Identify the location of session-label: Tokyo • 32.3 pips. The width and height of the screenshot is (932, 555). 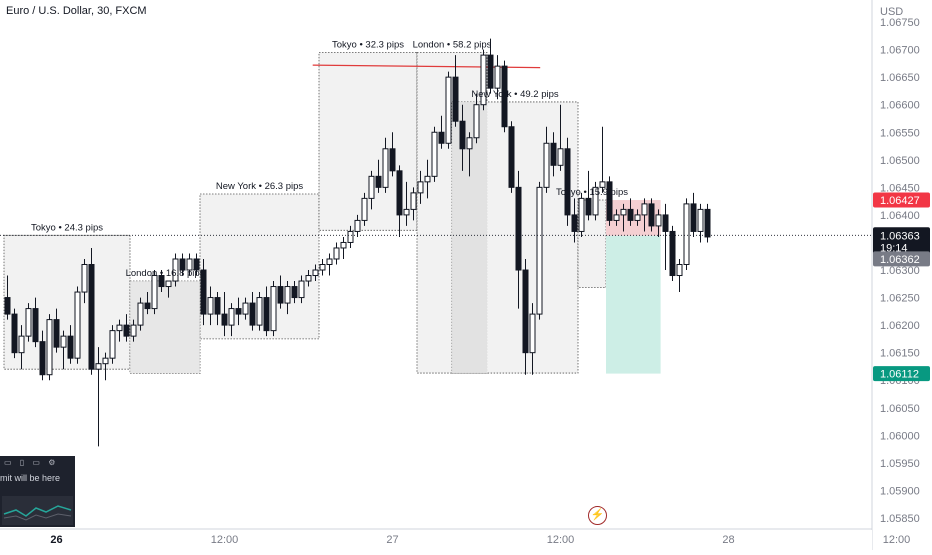
(368, 44).